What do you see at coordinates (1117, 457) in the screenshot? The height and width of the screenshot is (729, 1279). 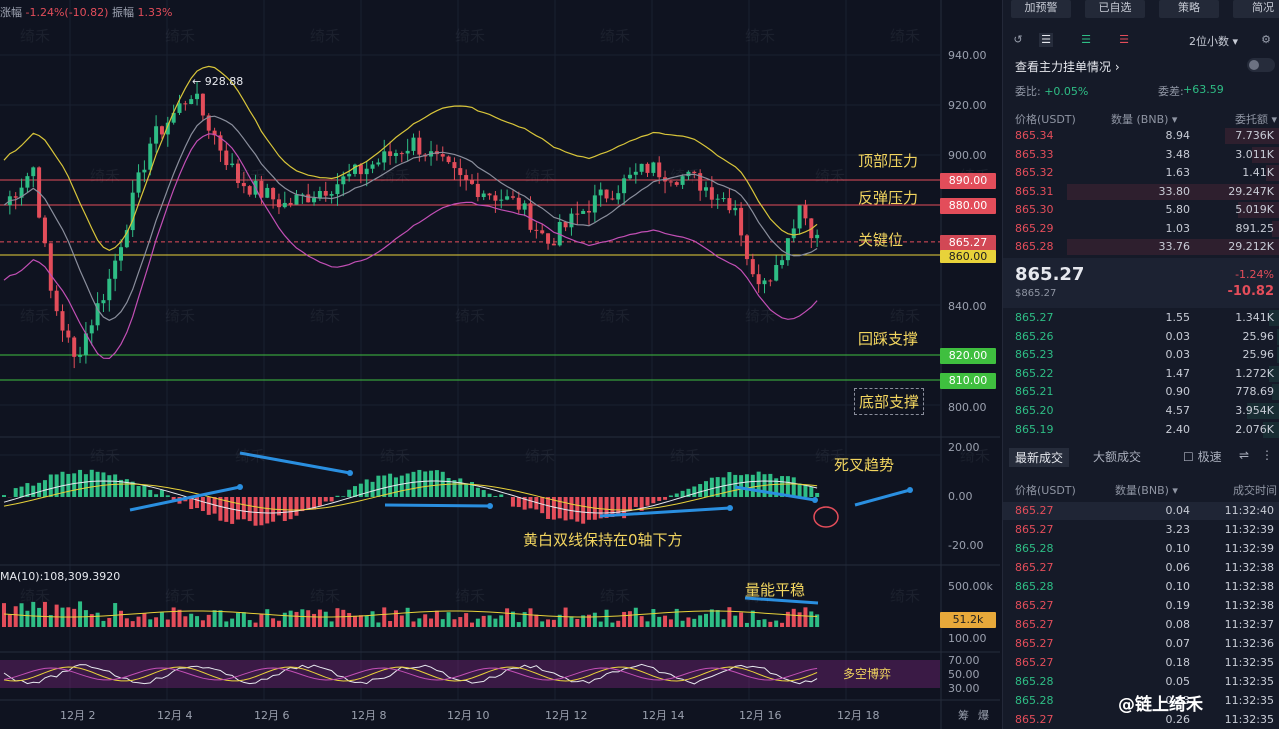 I see `tab-large-trades: 大额成交` at bounding box center [1117, 457].